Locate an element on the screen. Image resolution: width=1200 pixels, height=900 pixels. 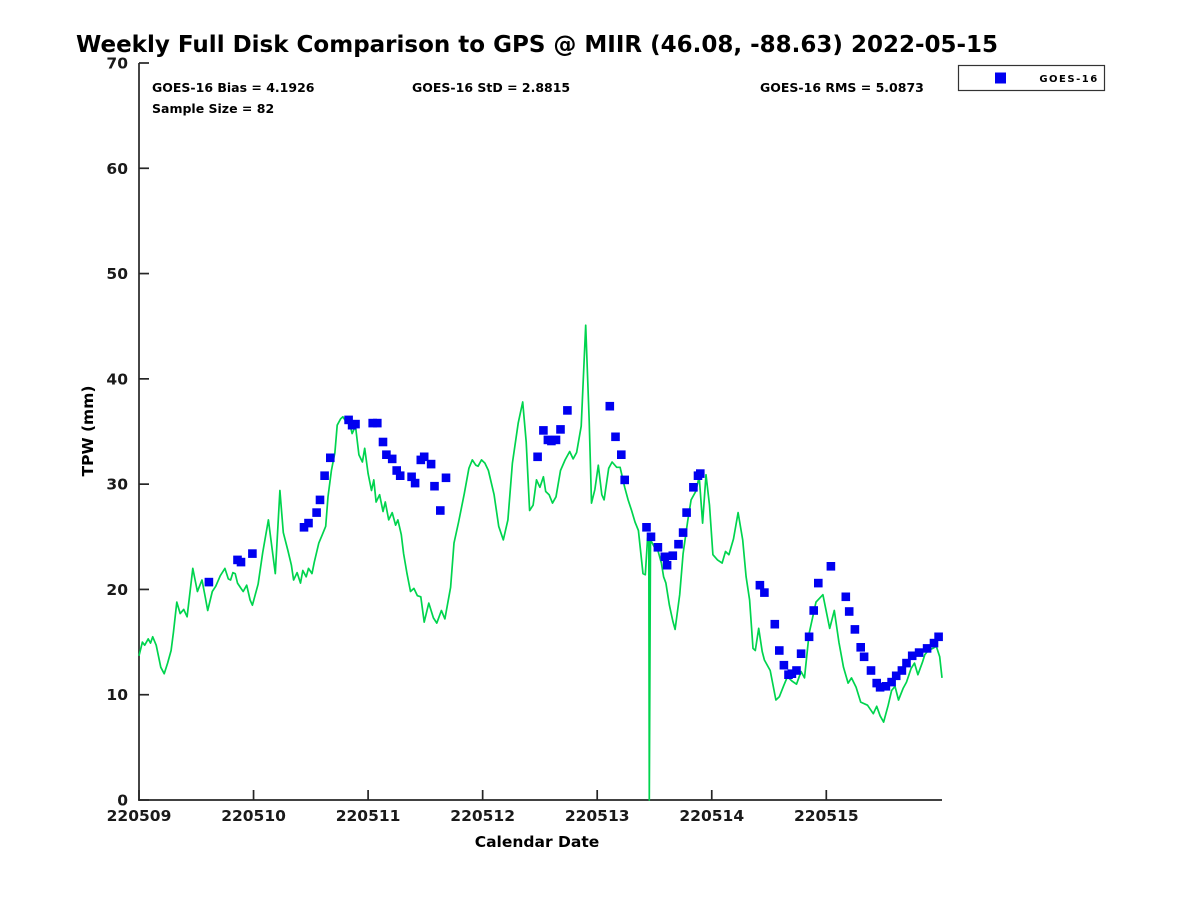
legend-box is located at coordinates (1031, 78).